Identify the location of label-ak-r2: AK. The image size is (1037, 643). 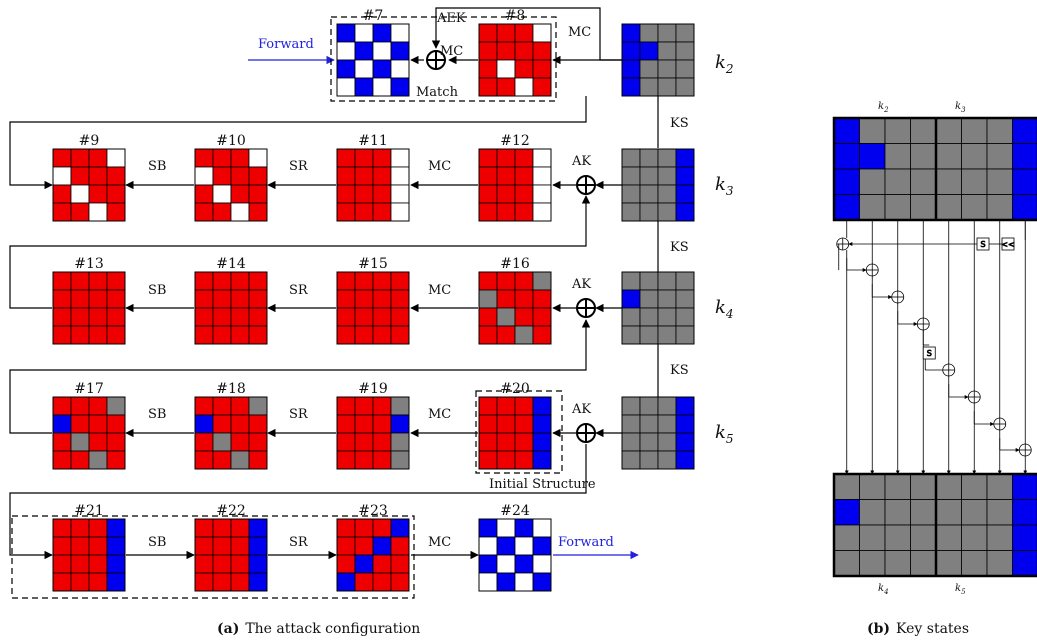
(581, 161).